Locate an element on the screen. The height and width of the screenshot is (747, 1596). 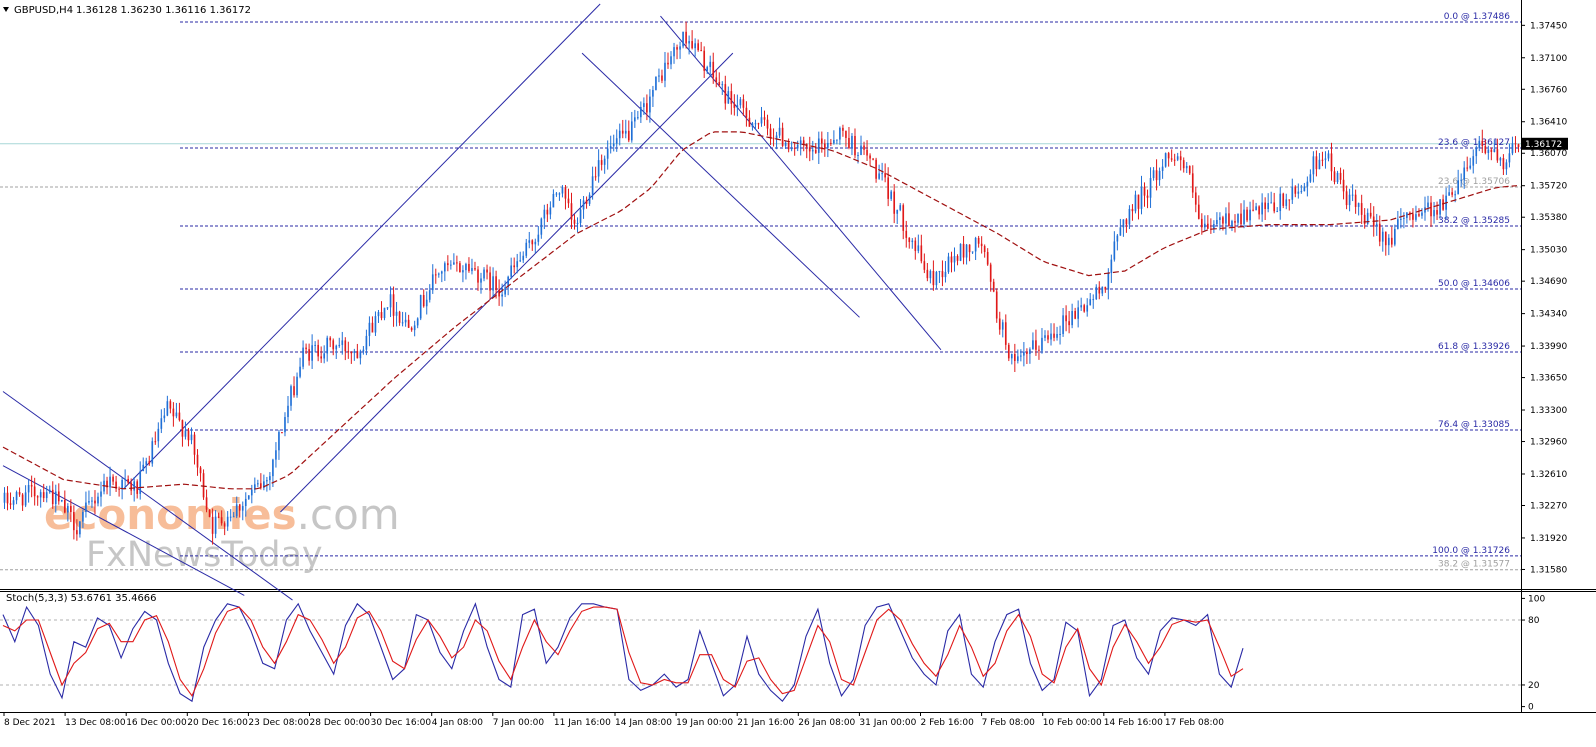
stoch-tick-label: 0 is located at coordinates (1531, 708).